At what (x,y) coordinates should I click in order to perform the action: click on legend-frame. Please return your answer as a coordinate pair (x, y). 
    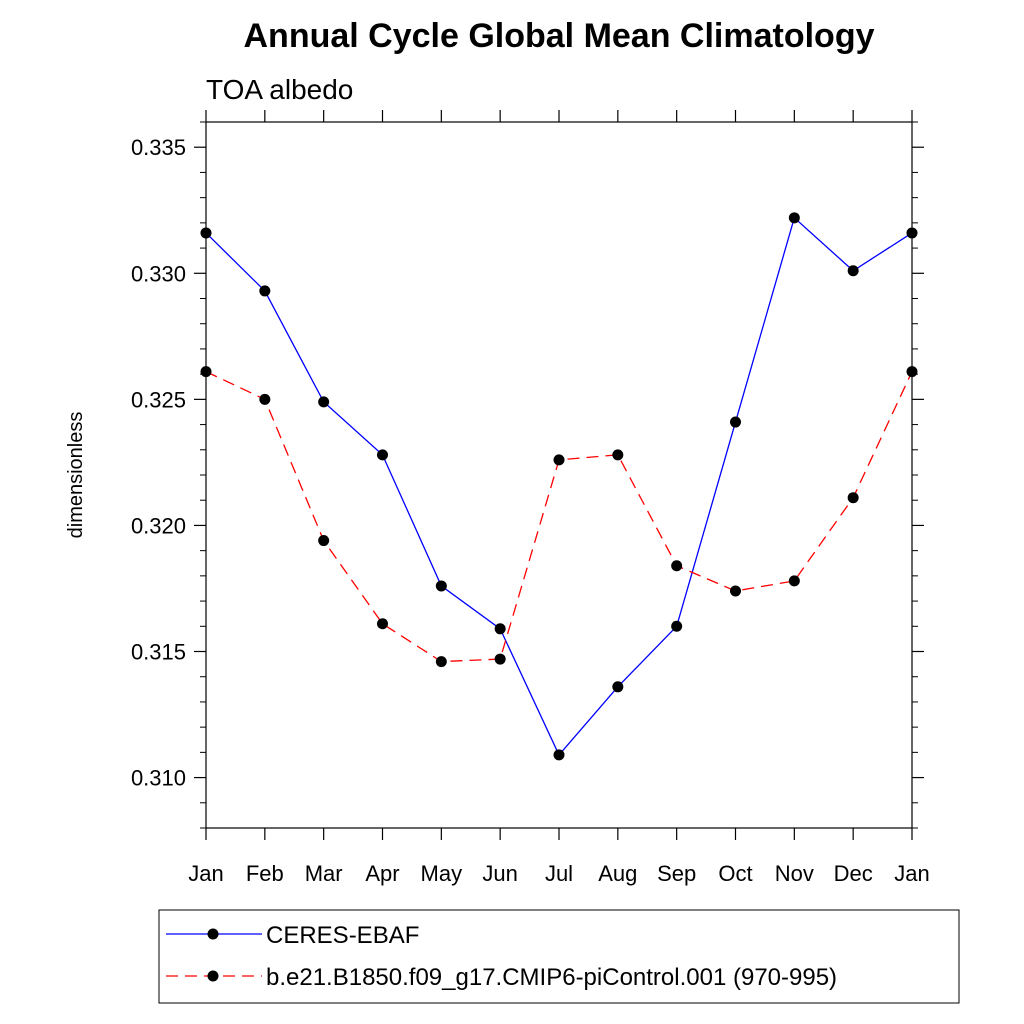
    Looking at the image, I should click on (559, 956).